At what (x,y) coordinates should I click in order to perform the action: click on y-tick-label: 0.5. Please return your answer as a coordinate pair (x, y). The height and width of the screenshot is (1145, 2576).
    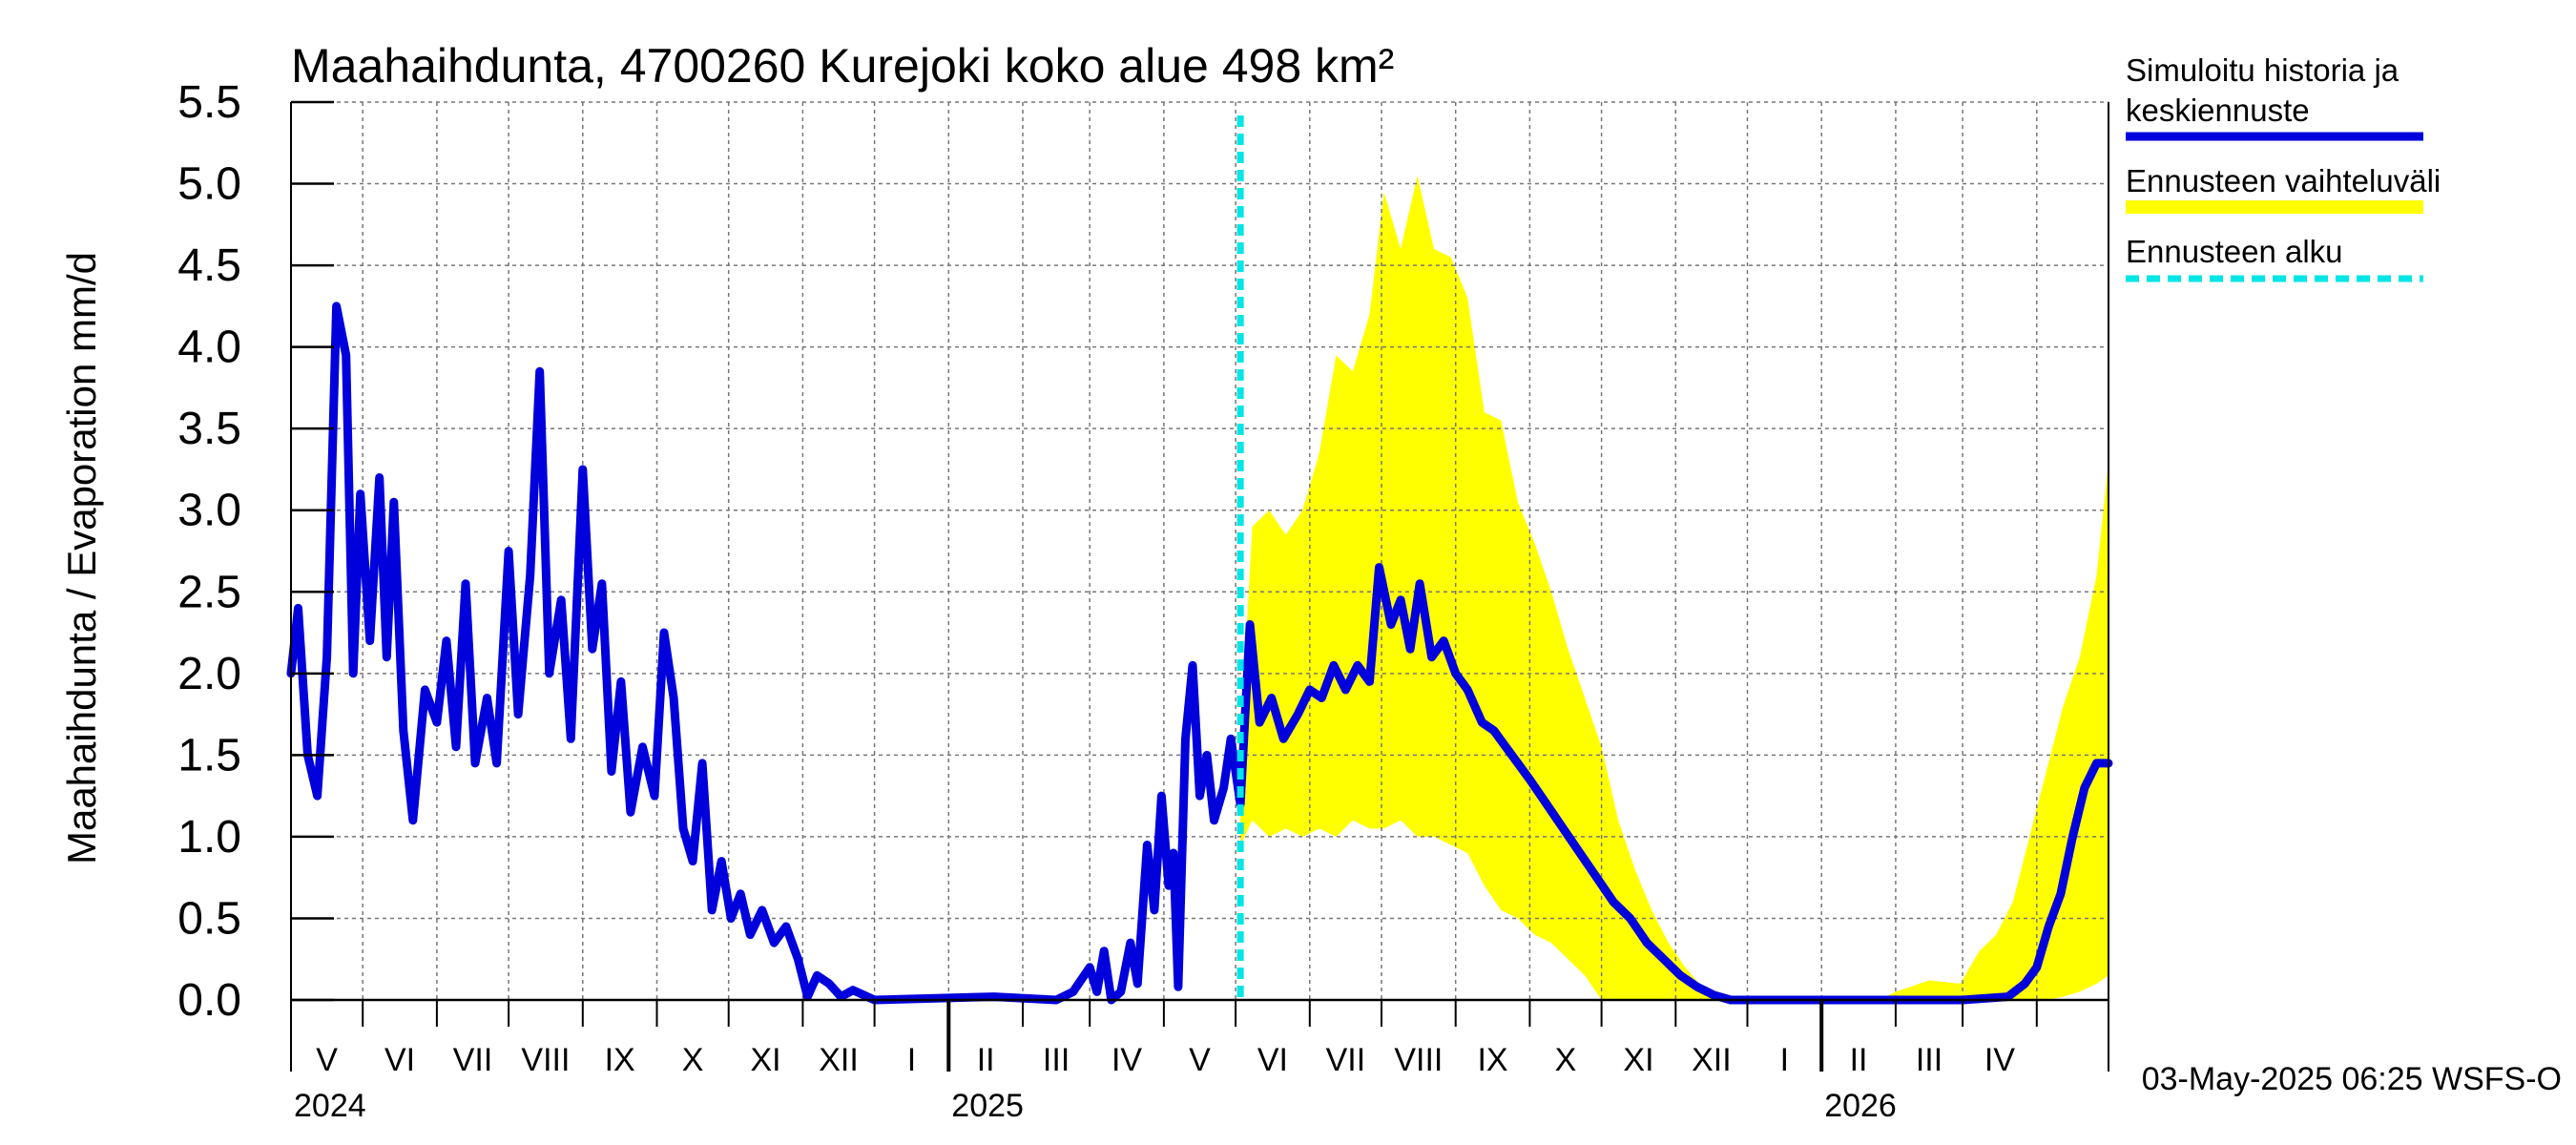
    Looking at the image, I should click on (209, 918).